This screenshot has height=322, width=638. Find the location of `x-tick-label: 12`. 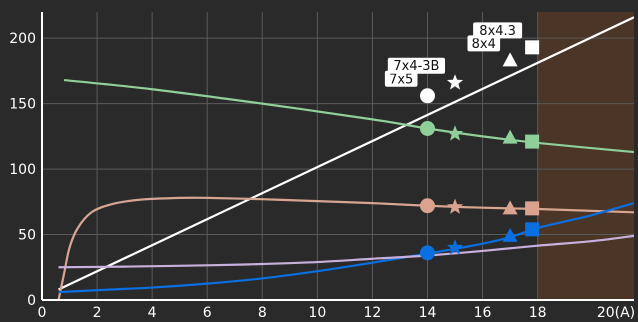

x-tick-label: 12 is located at coordinates (373, 313).